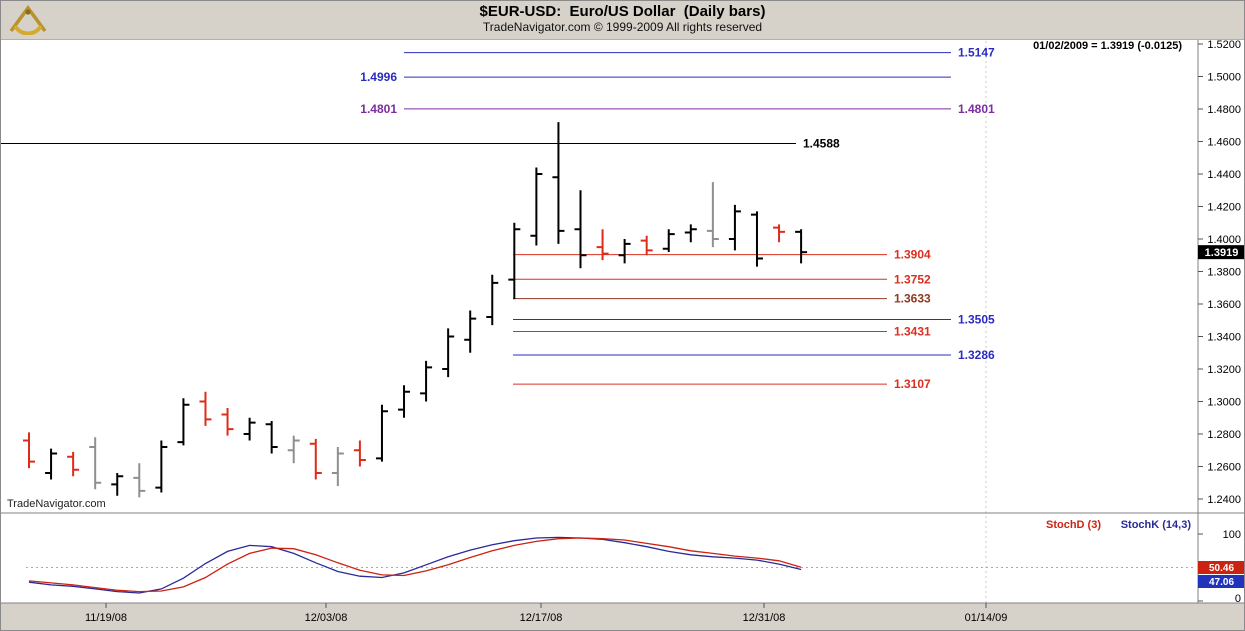 The image size is (1245, 631). Describe the element at coordinates (1238, 599) in the screenshot. I see `stoch-axis-label-0: 0` at that location.